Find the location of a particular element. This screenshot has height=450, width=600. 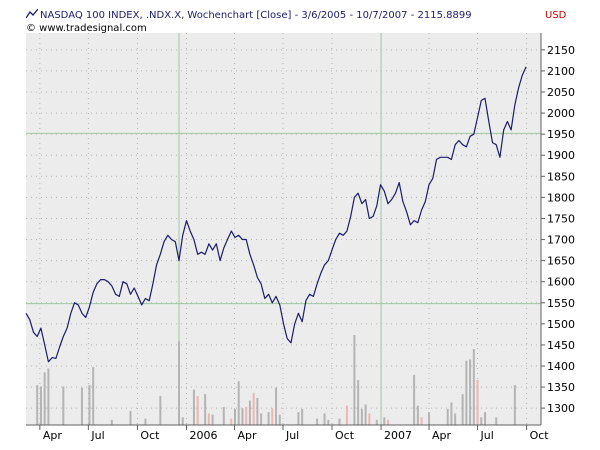

y-tick-label: 1700 is located at coordinates (561, 240).